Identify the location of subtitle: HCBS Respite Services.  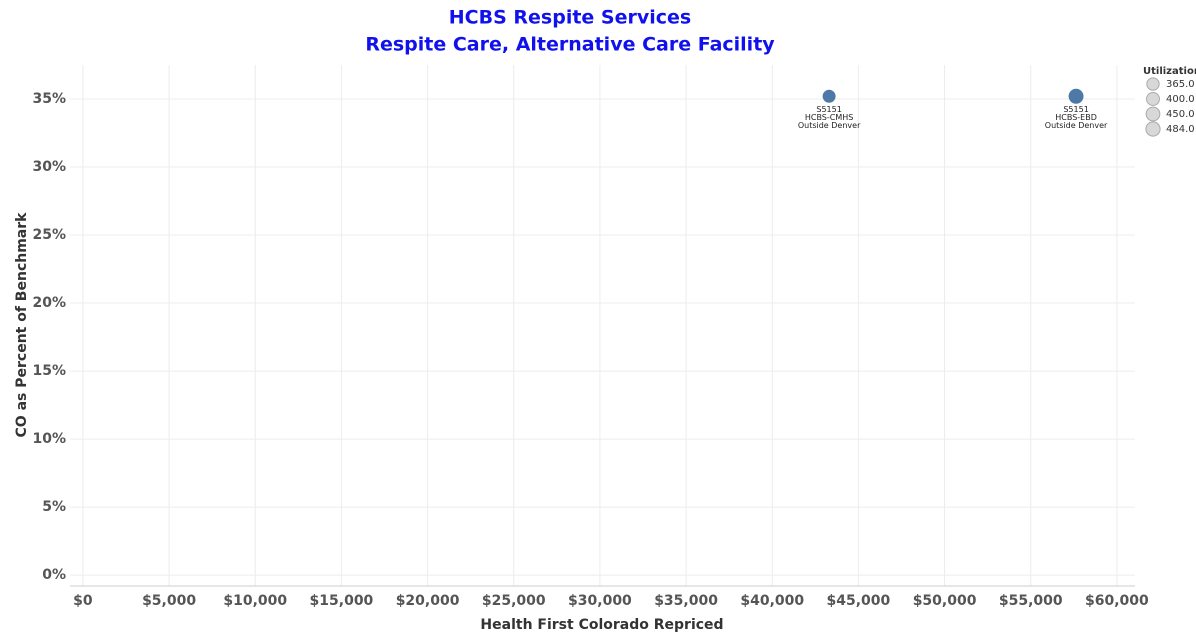
(570, 18).